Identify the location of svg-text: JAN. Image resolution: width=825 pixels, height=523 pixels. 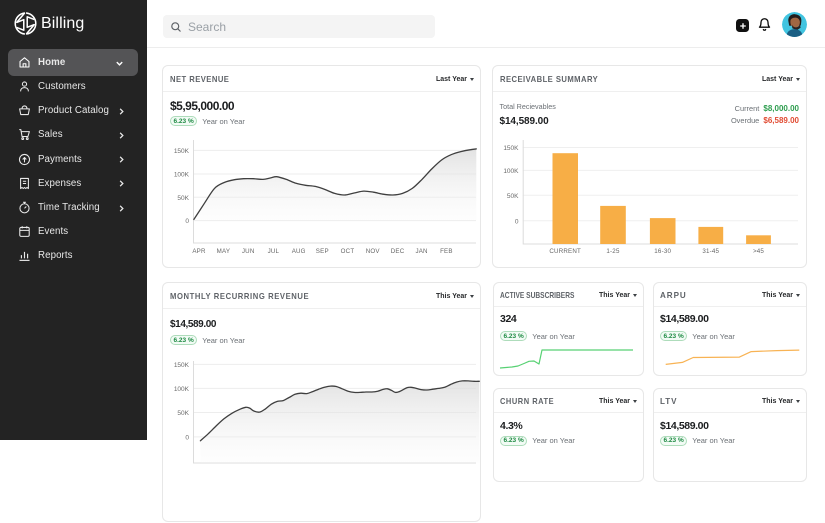
(421, 251).